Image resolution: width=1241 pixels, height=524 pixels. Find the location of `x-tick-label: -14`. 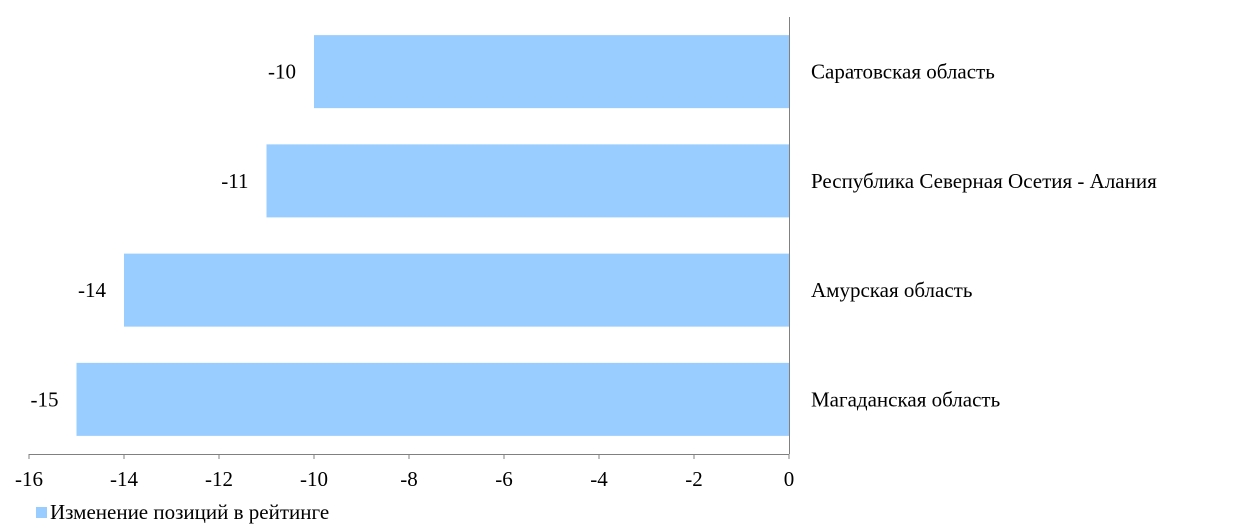

x-tick-label: -14 is located at coordinates (124, 479).